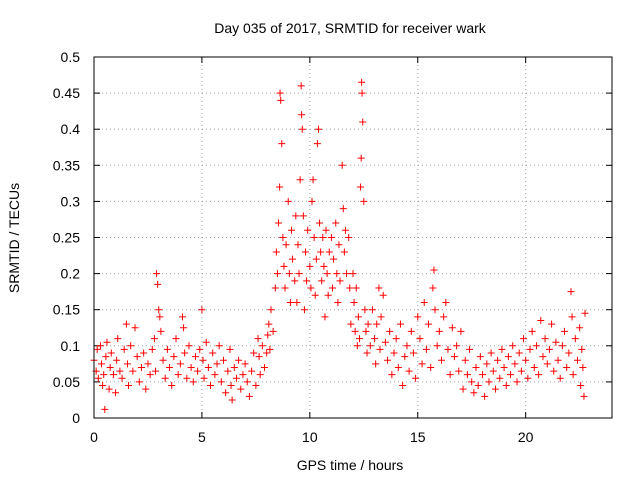  What do you see at coordinates (418, 437) in the screenshot?
I see `x-tick-label: 15` at bounding box center [418, 437].